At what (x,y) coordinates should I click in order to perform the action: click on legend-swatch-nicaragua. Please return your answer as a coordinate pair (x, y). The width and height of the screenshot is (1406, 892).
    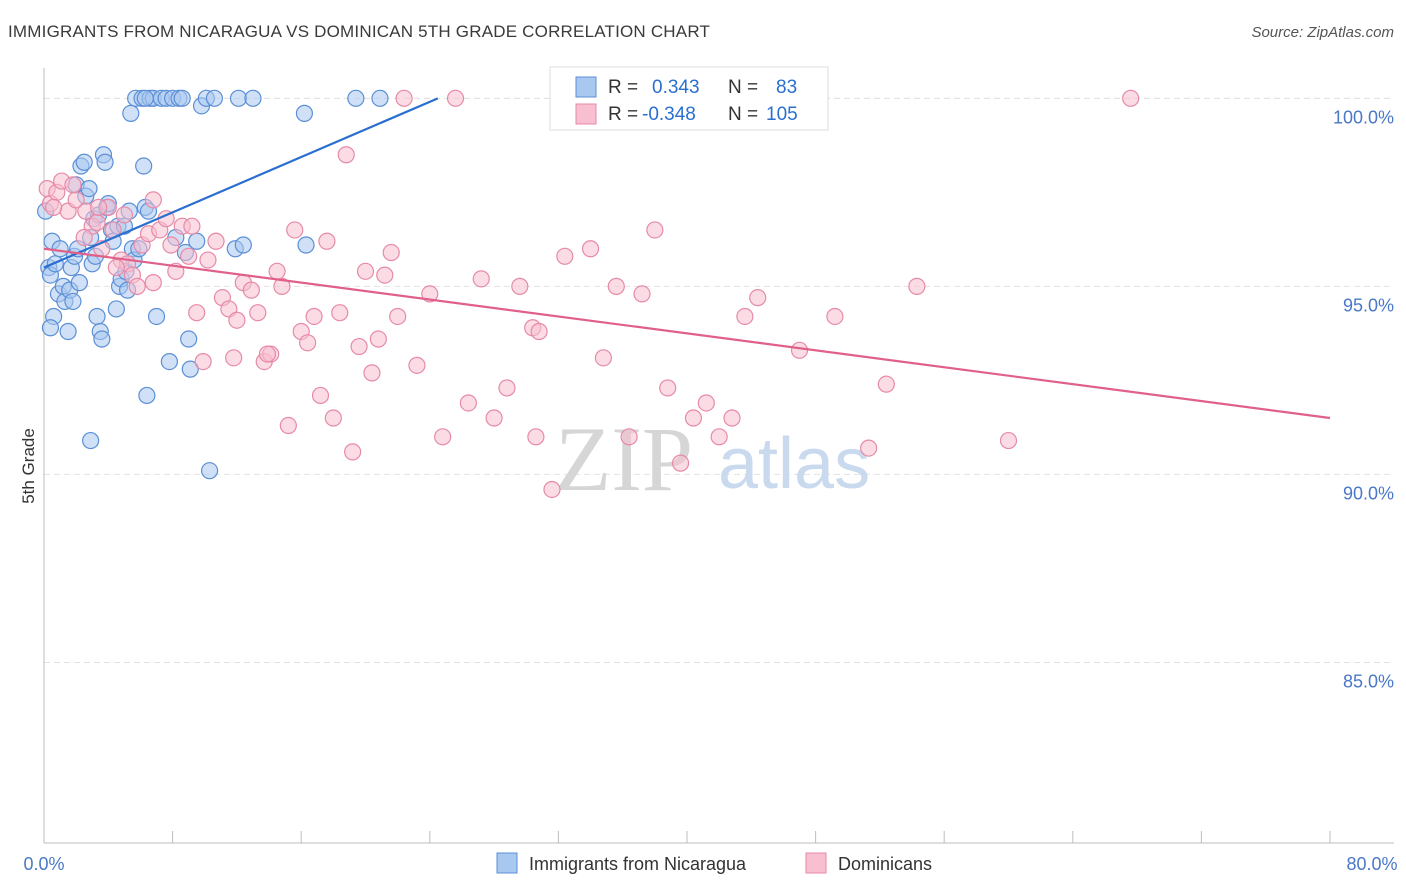
    Looking at the image, I should click on (507, 863).